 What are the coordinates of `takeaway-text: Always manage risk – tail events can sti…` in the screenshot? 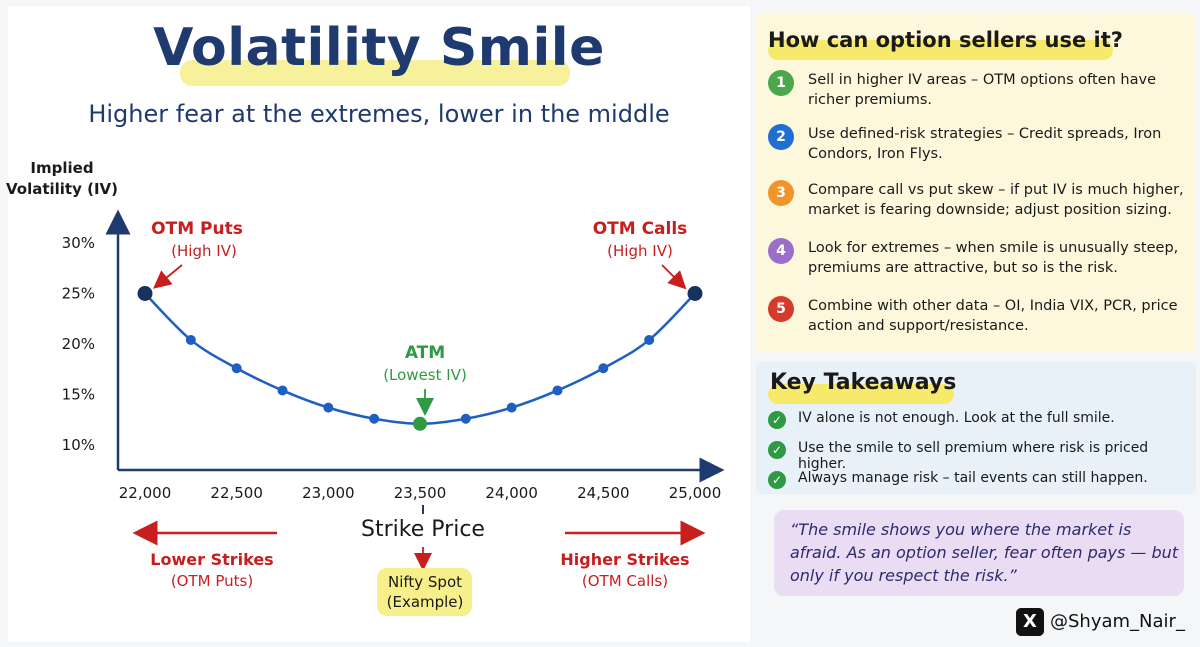 It's located at (973, 478).